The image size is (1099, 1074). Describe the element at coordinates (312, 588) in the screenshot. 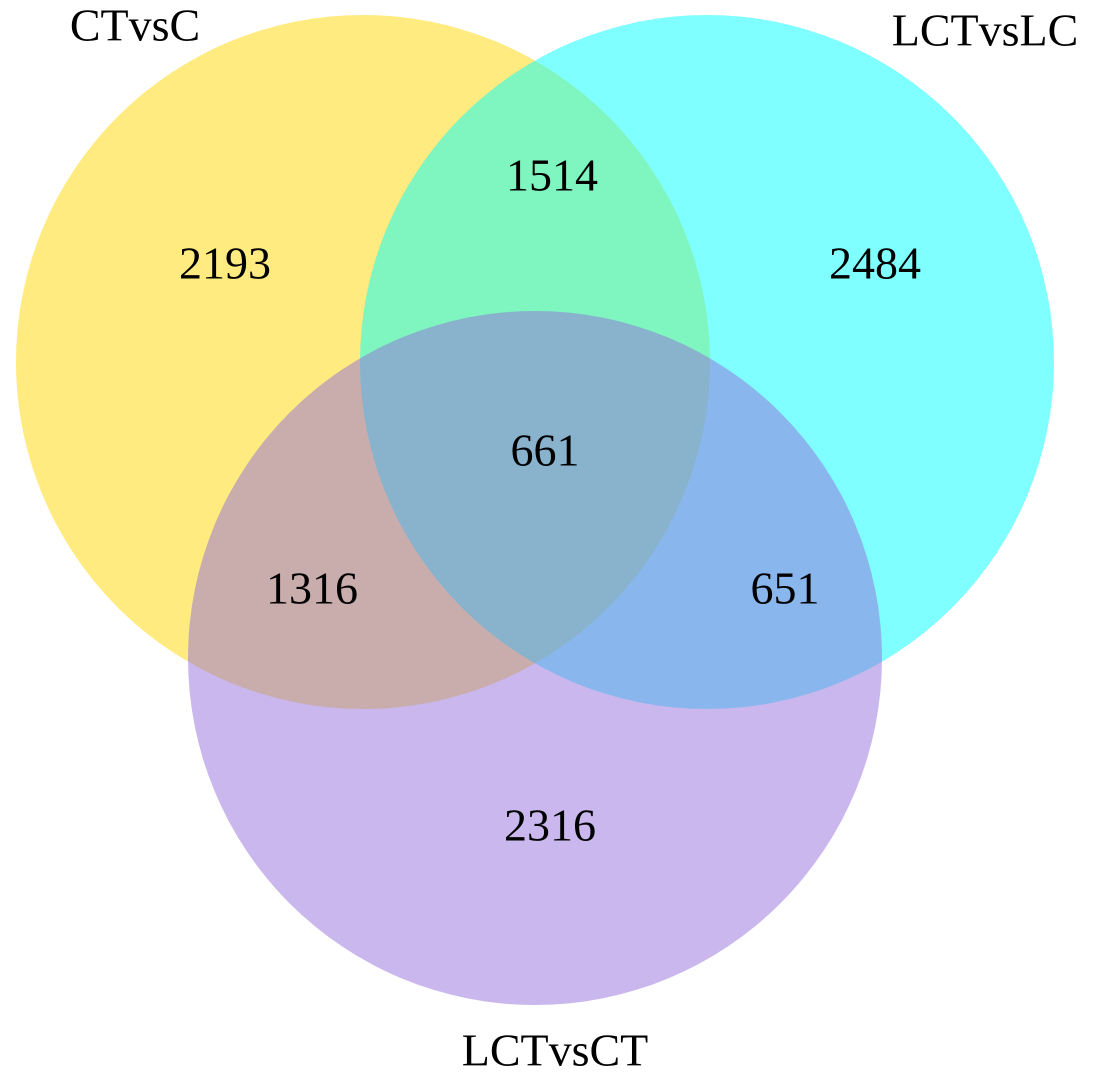

I see `region-count: 1316` at that location.